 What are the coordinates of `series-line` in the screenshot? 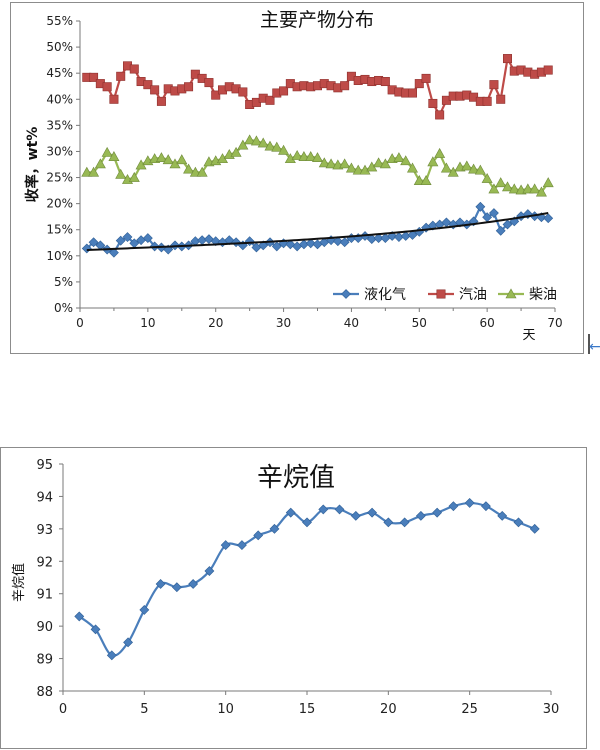 It's located at (318, 166).